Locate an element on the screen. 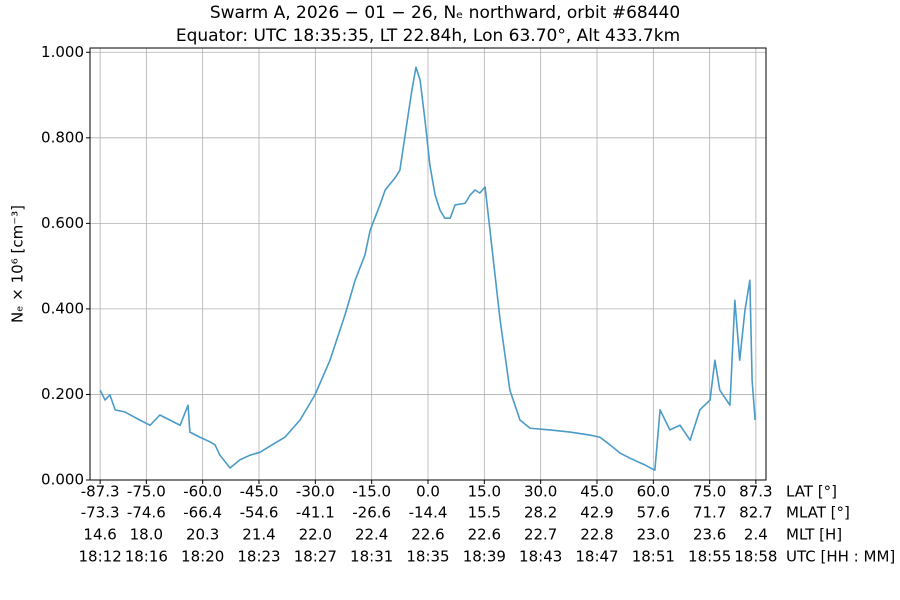 The image size is (900, 600). tick-row-label: MLAT [°] is located at coordinates (818, 513).